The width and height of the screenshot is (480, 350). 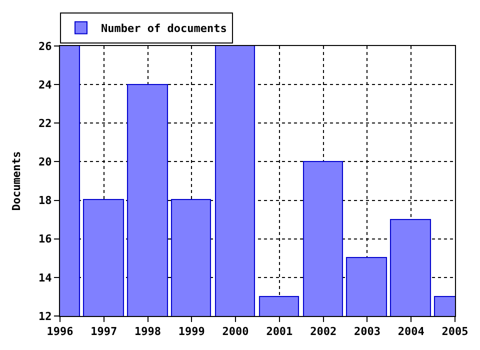 What do you see at coordinates (45, 239) in the screenshot?
I see `y-tick-label: 16` at bounding box center [45, 239].